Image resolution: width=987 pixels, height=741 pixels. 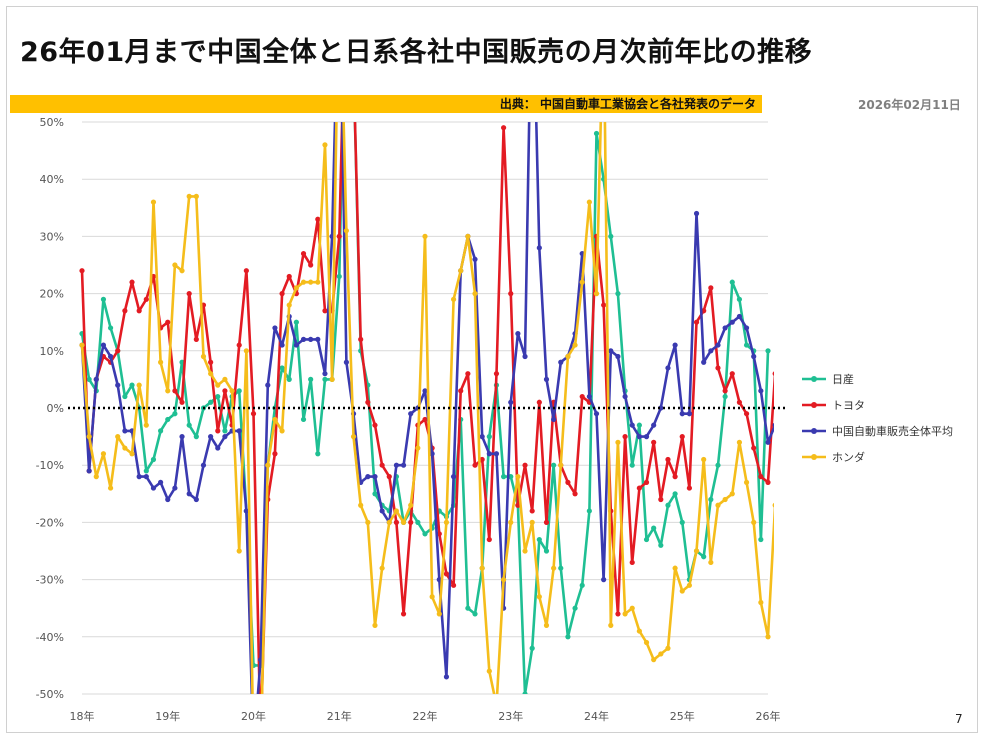 What do you see at coordinates (959, 719) in the screenshot?
I see `page-number: 7` at bounding box center [959, 719].